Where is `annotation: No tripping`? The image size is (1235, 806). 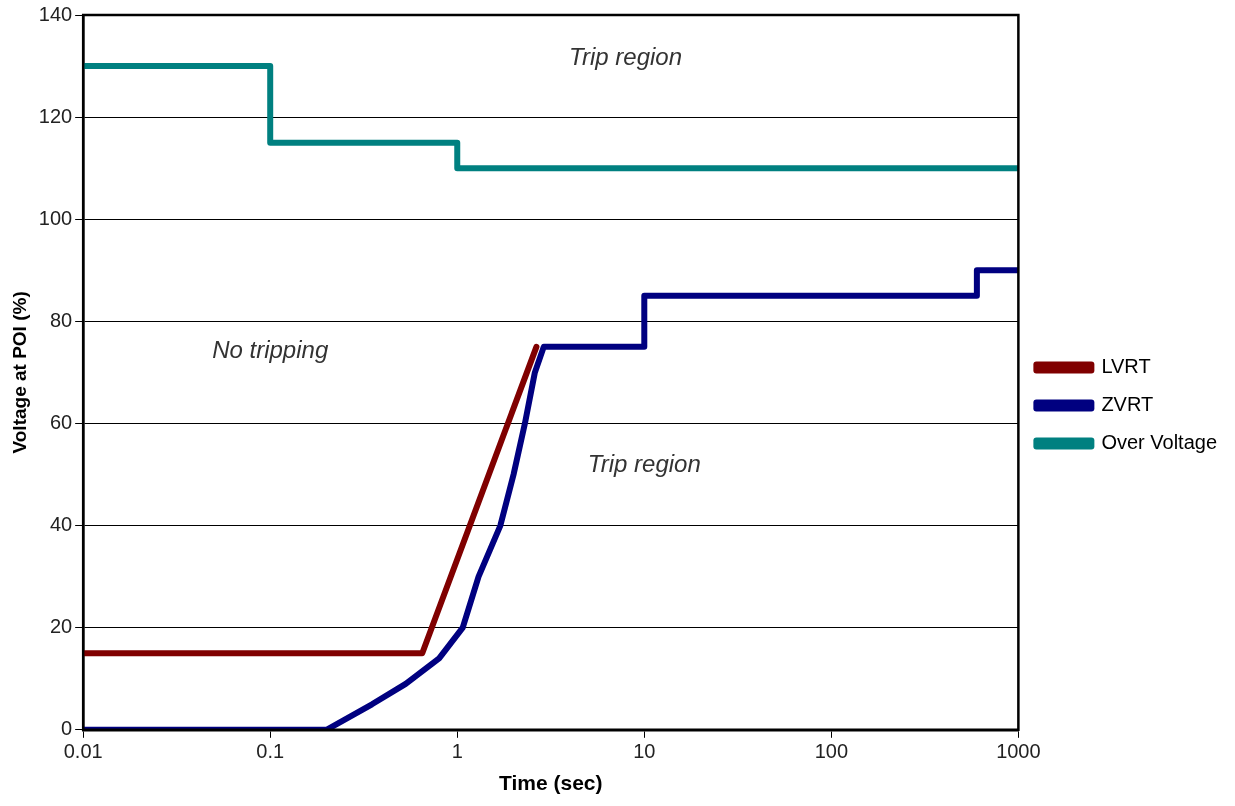
annotation: No tripping is located at coordinates (270, 349).